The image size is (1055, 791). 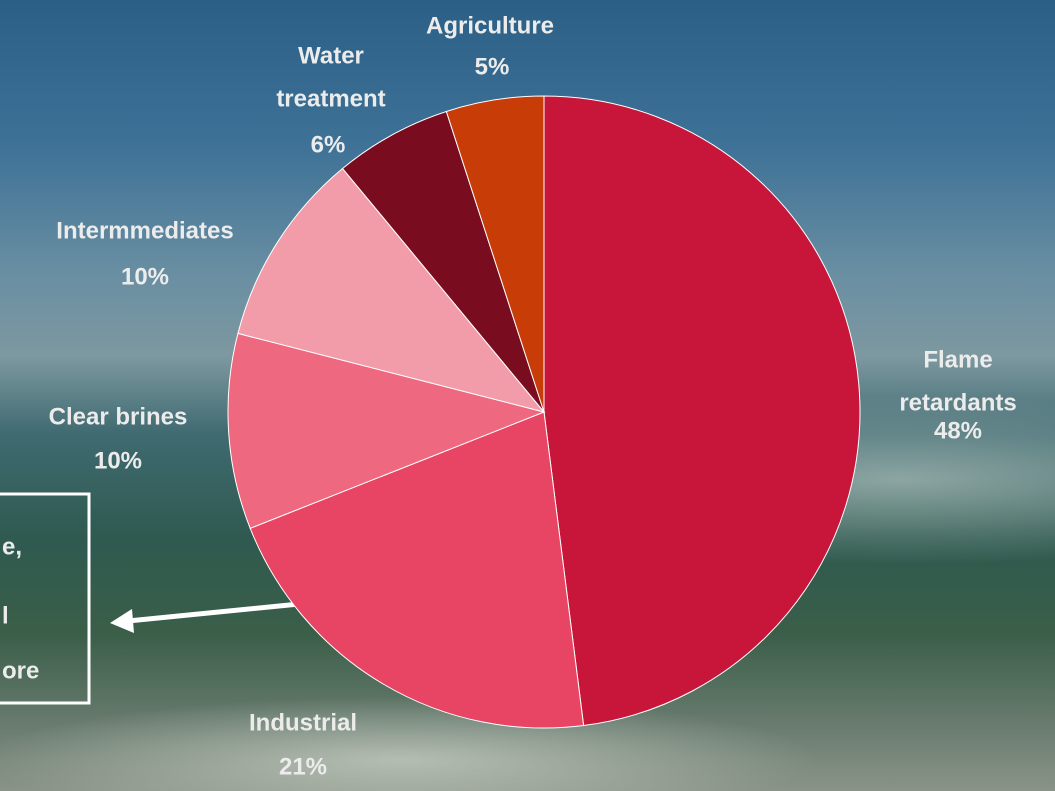 I want to click on slice-value-label: 5%, so click(x=492, y=66).